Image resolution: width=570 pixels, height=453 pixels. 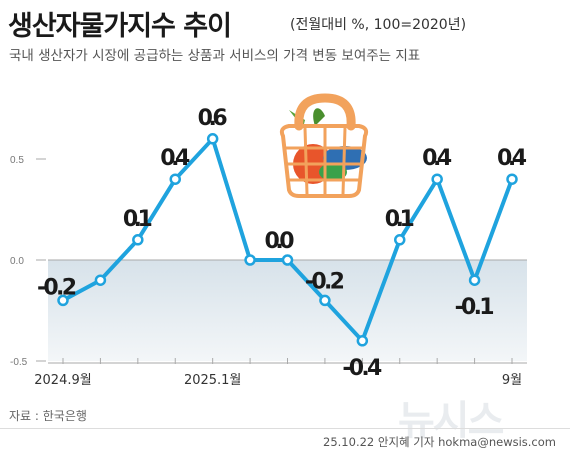 What do you see at coordinates (280, 373) in the screenshot?
I see `x-axis: 2024.9월 2025.1월 9월` at bounding box center [280, 373].